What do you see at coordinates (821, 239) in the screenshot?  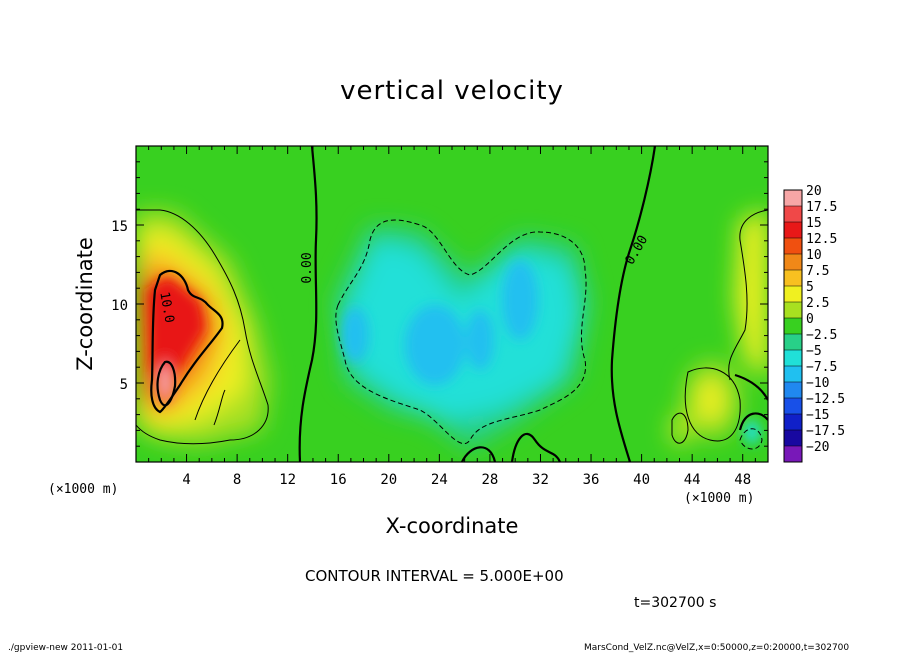 I see `colorbar-label: 12.5` at bounding box center [821, 239].